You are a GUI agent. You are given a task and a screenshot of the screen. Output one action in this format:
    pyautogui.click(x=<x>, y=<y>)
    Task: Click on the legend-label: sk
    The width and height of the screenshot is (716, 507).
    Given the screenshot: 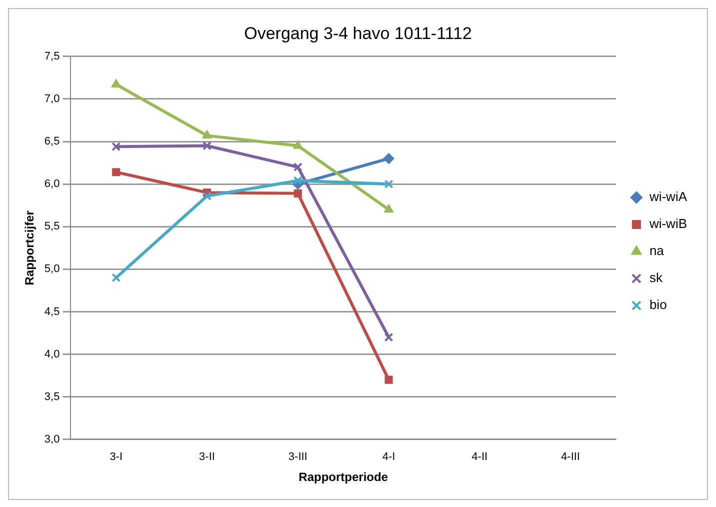 What is the action you would take?
    pyautogui.click(x=656, y=278)
    